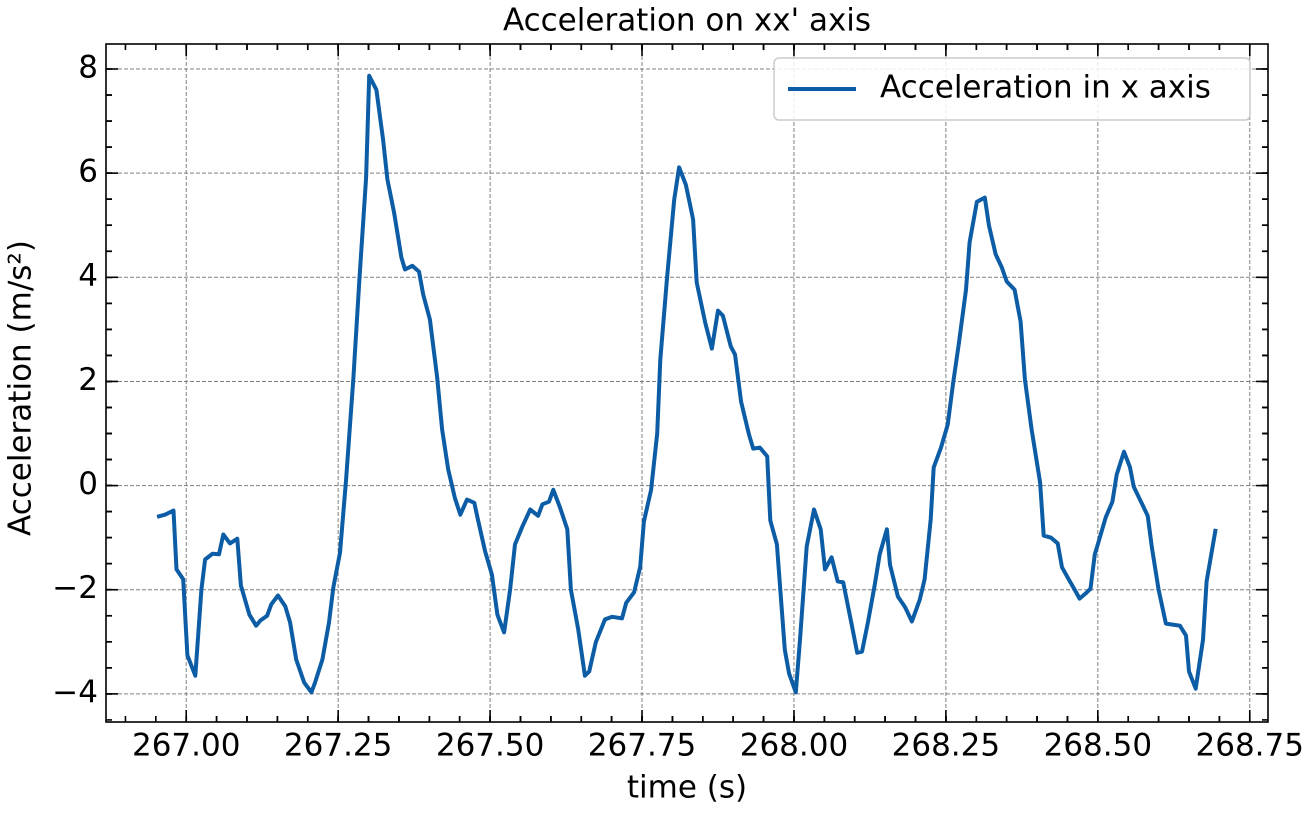 The width and height of the screenshot is (1314, 814). What do you see at coordinates (1250, 746) in the screenshot?
I see `x-tick-label: 268.75` at bounding box center [1250, 746].